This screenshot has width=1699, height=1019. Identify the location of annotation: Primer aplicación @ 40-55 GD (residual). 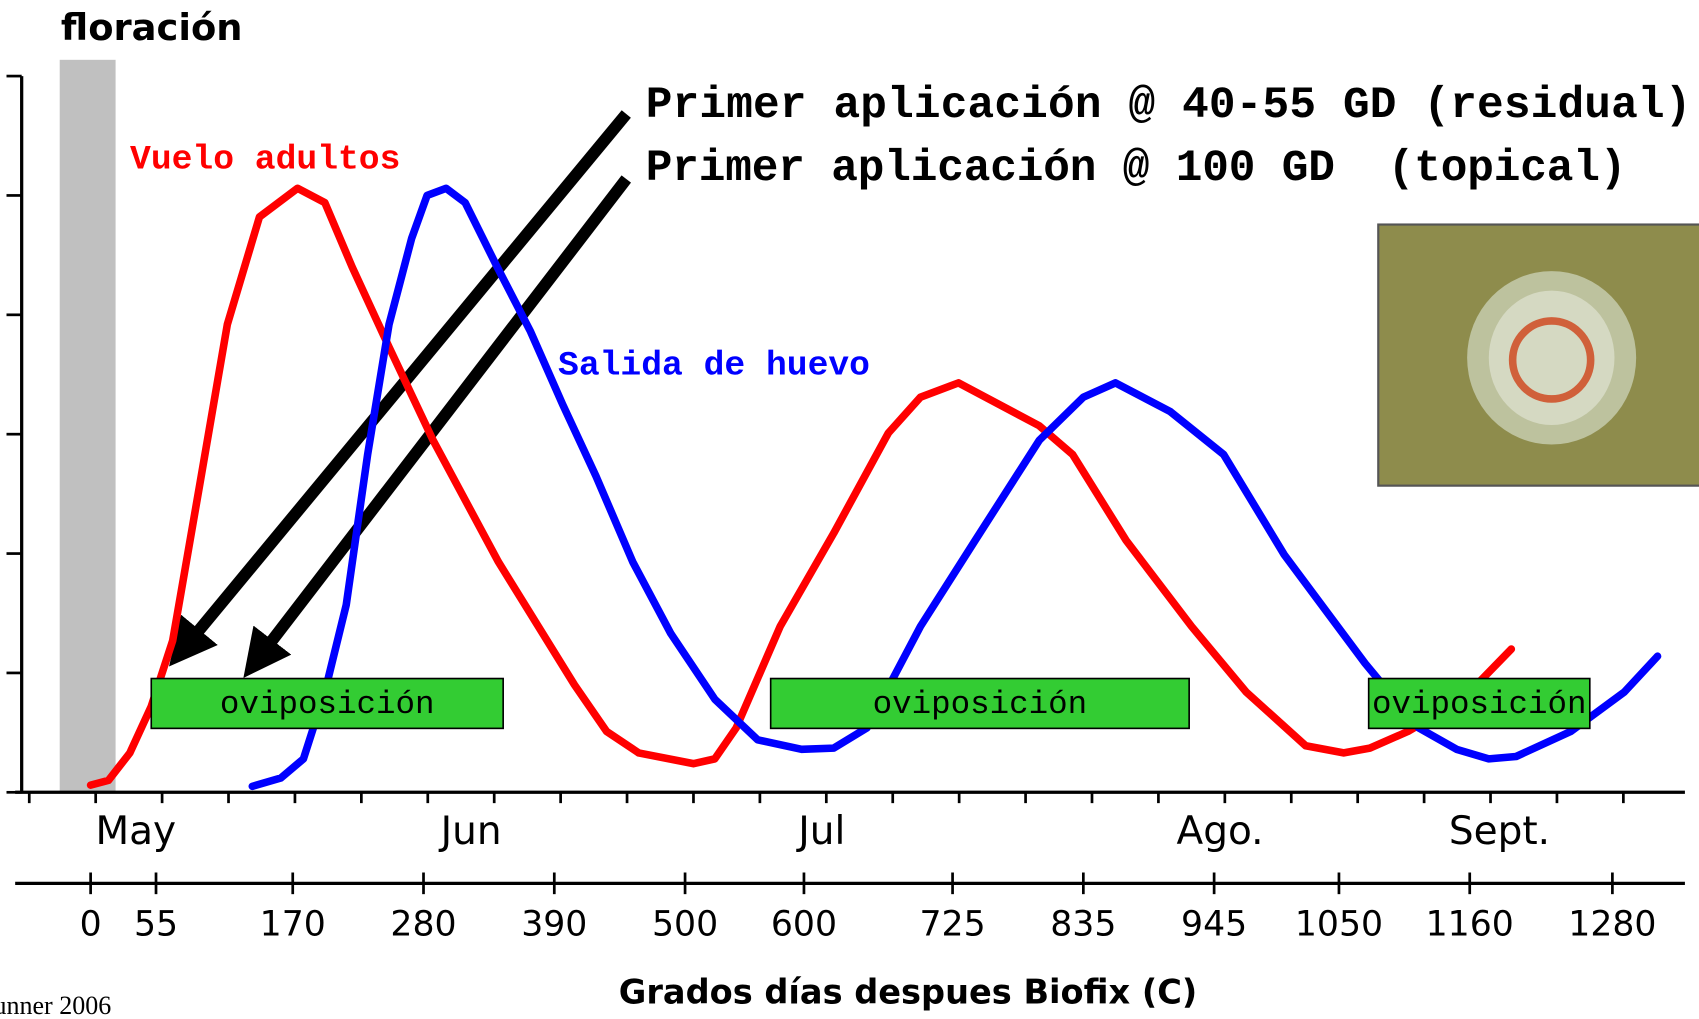
(1169, 106).